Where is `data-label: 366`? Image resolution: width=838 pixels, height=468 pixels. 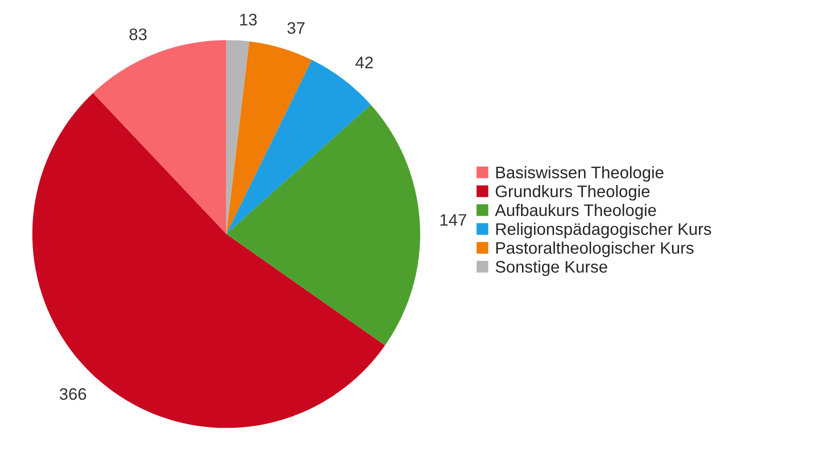 data-label: 366 is located at coordinates (73, 394).